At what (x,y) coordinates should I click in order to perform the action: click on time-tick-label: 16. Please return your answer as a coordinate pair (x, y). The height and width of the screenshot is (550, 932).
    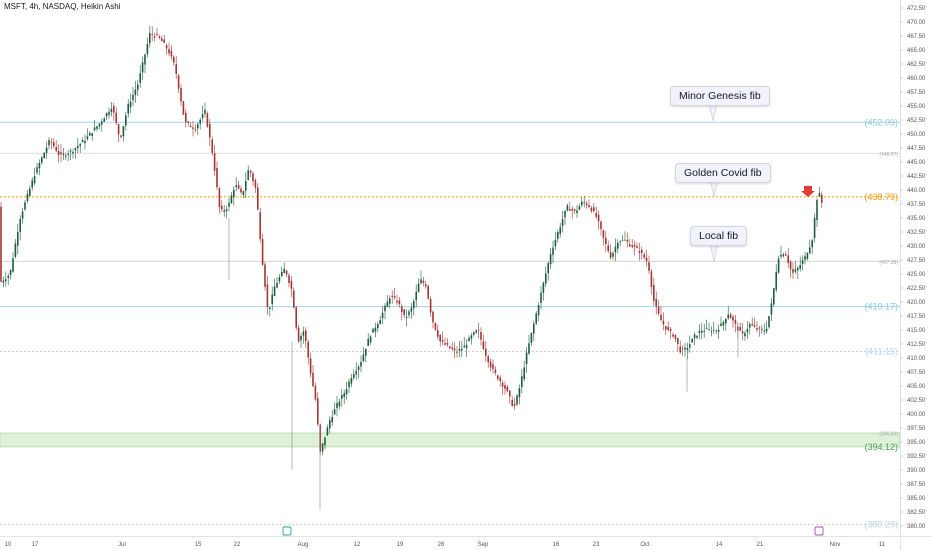
    Looking at the image, I should click on (556, 545).